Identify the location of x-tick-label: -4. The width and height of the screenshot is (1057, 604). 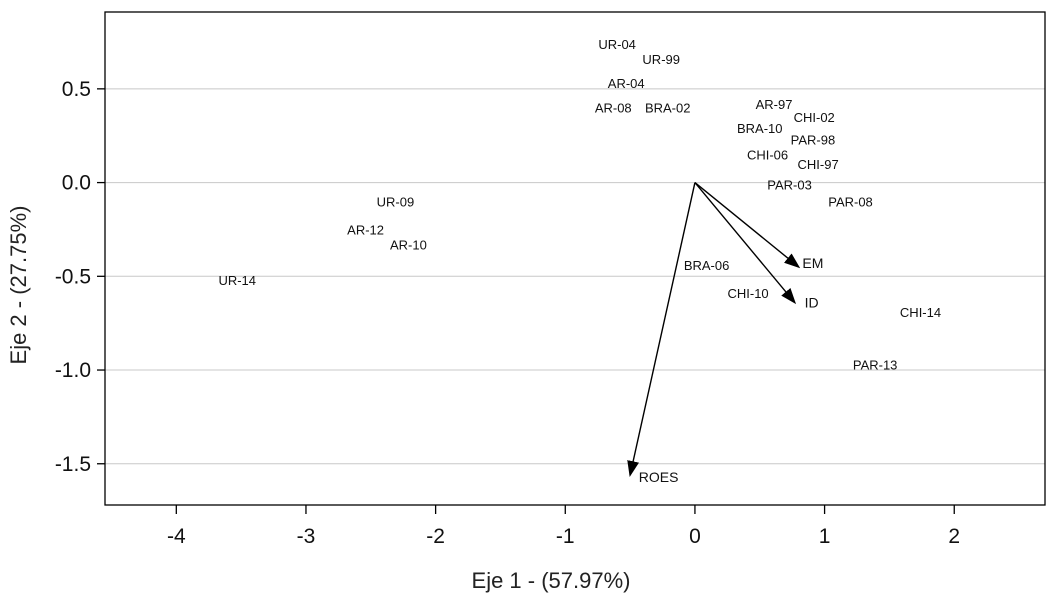
(176, 536).